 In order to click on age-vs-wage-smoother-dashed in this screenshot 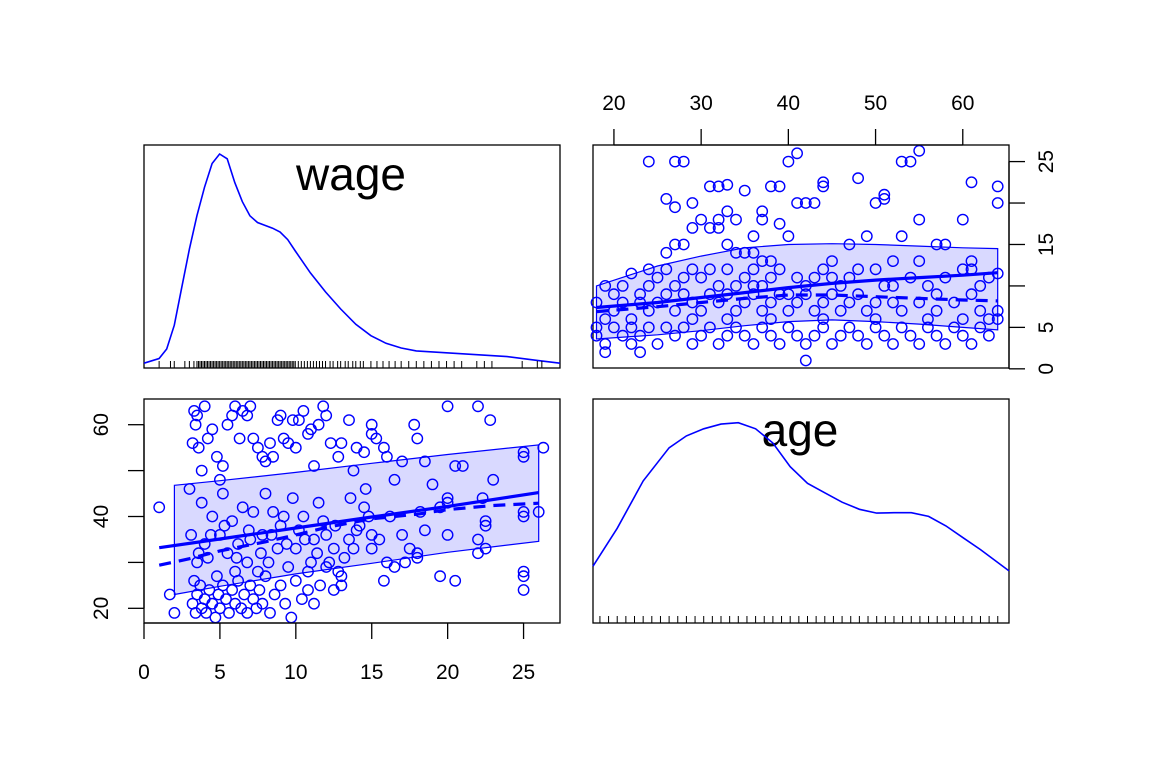, I will do `click(348, 534)`.